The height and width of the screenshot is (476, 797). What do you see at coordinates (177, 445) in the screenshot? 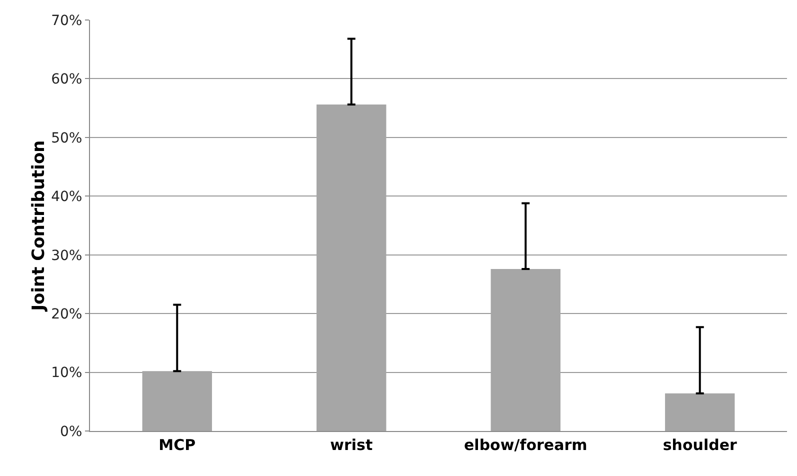
I see `x-tick-label: MCP` at bounding box center [177, 445].